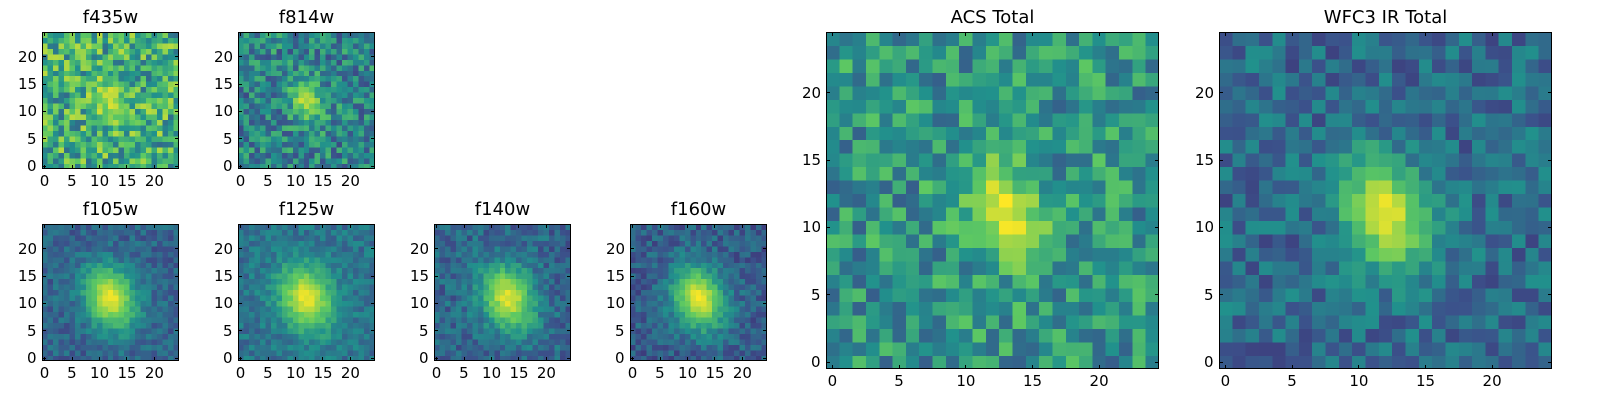 The width and height of the screenshot is (1600, 400). Describe the element at coordinates (502, 292) in the screenshot. I see `heatmap-image` at that location.